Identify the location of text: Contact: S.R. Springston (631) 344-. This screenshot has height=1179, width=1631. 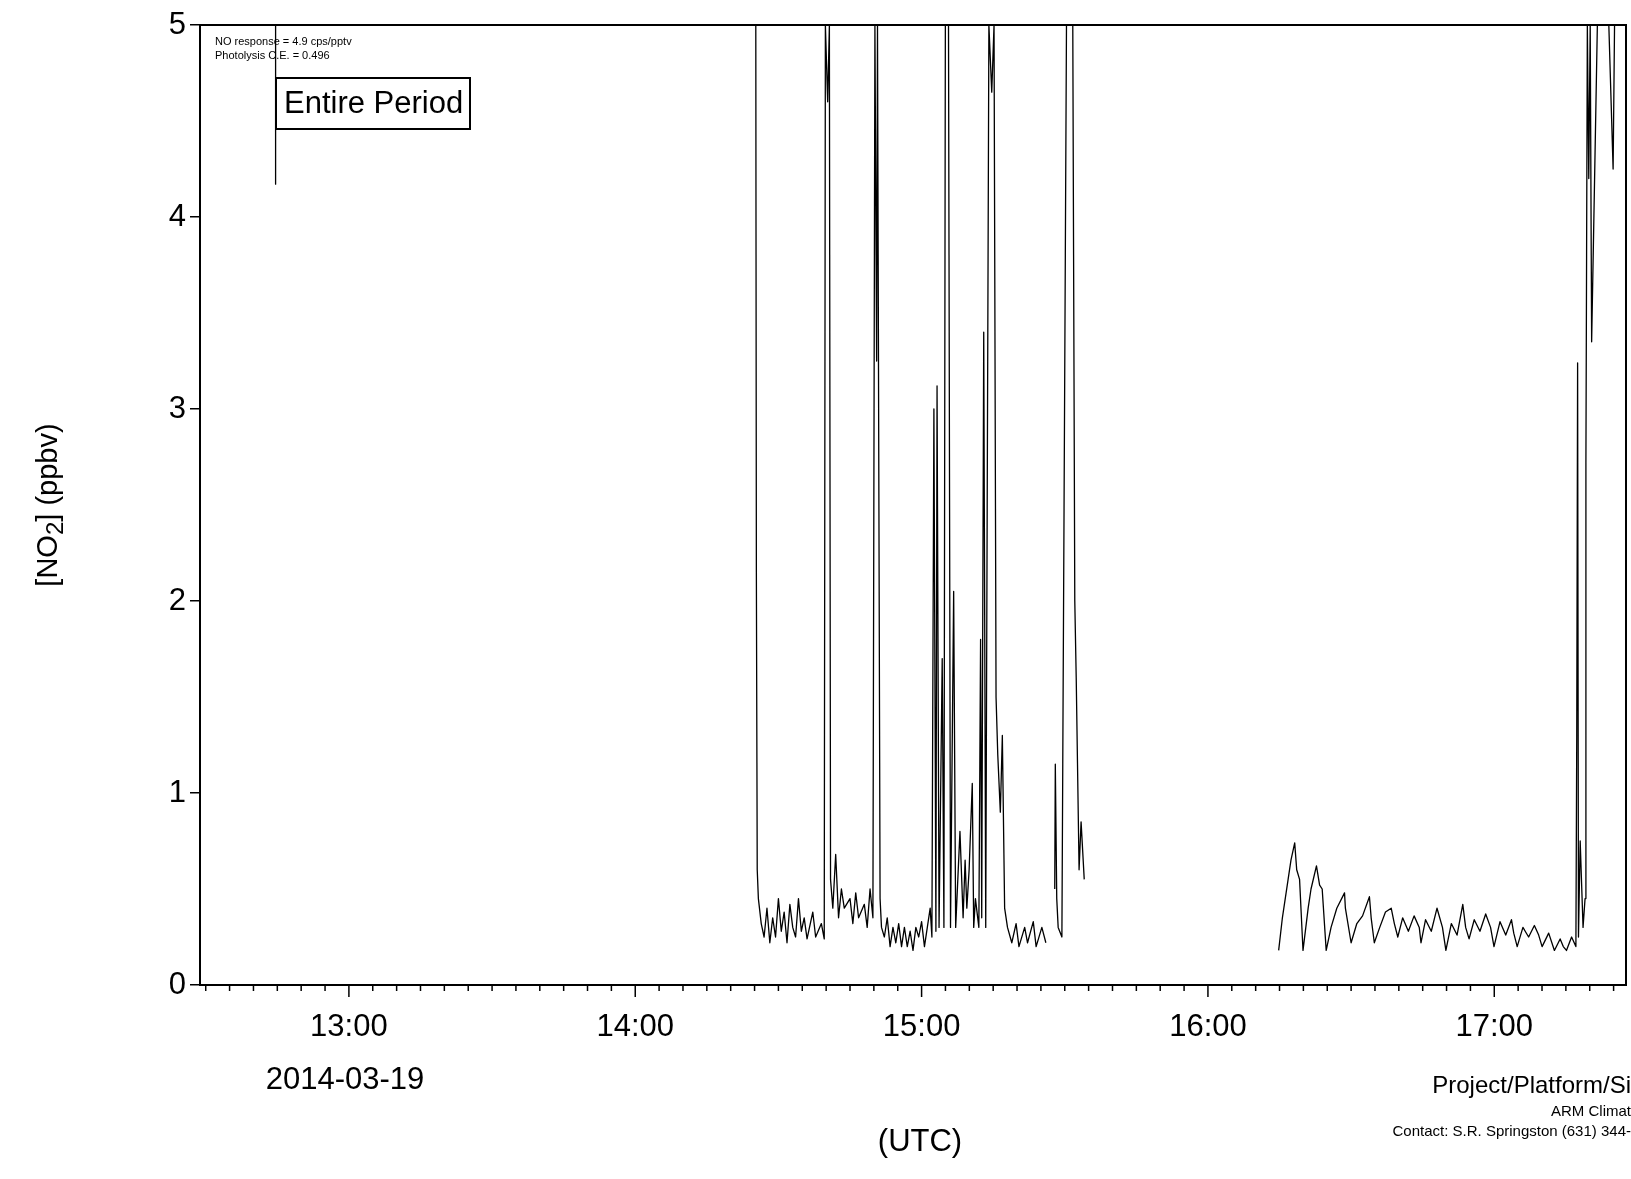
(1511, 1130).